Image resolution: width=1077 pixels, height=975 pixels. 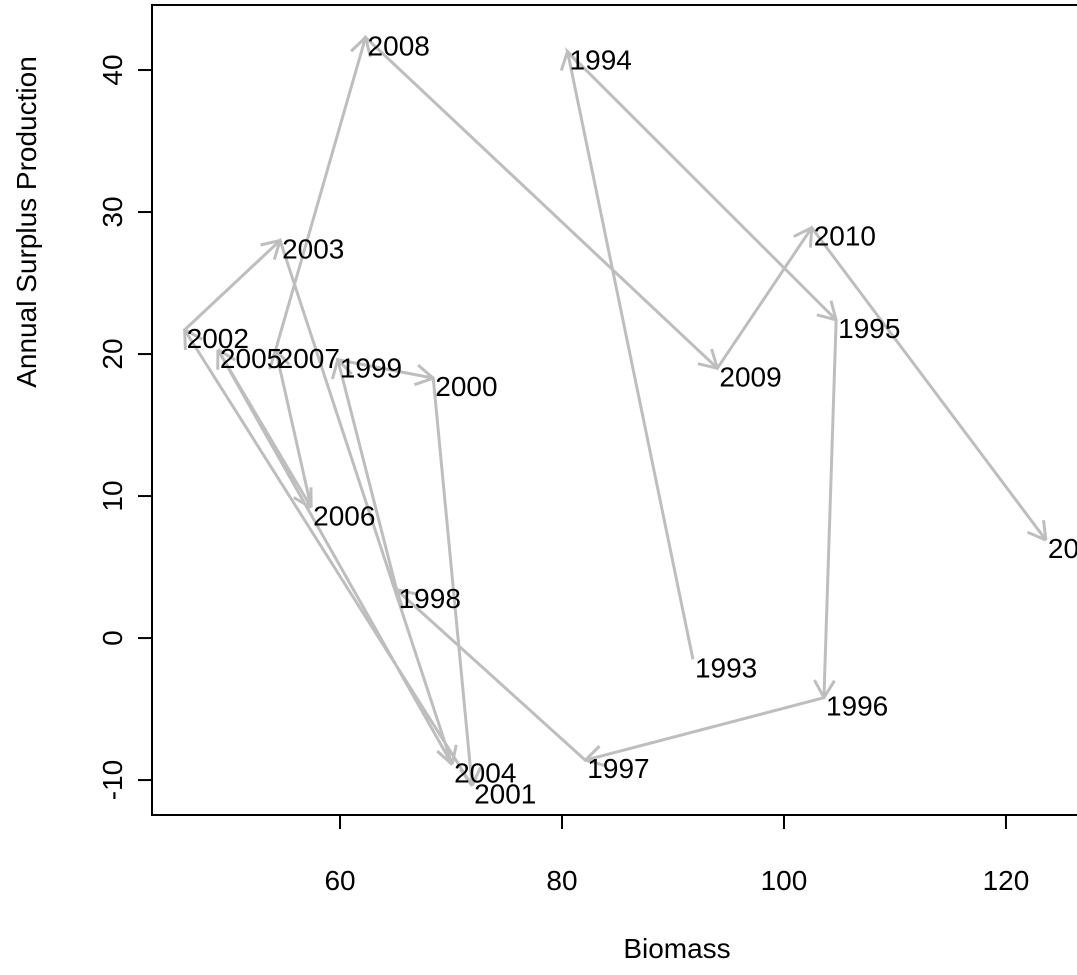 What do you see at coordinates (845, 236) in the screenshot?
I see `point-label: 2010` at bounding box center [845, 236].